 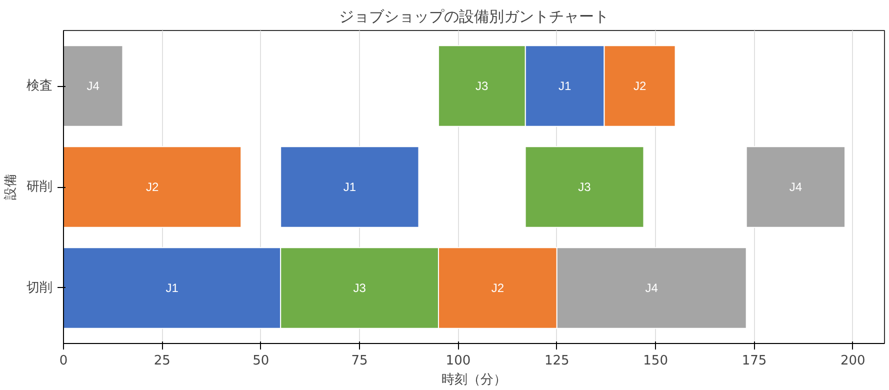 What do you see at coordinates (655, 361) in the screenshot?
I see `x-tick-label: 150` at bounding box center [655, 361].